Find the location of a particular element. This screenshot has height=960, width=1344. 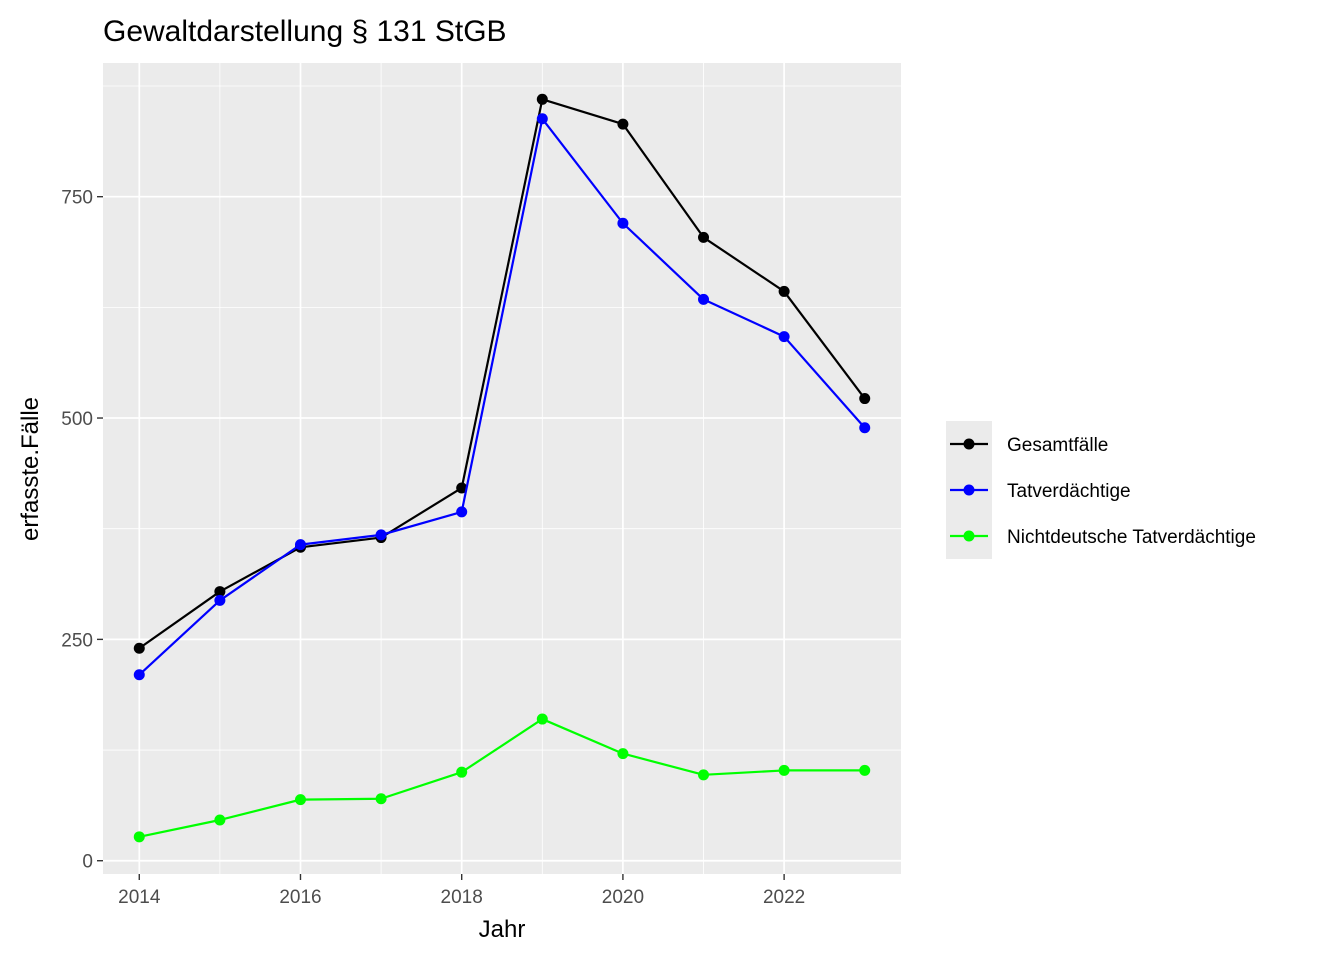

y-tick-label: 250 is located at coordinates (77, 640).